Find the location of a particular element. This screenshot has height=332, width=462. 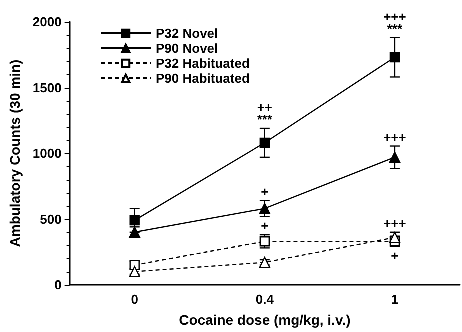

y-tick-label: 0 is located at coordinates (58, 285).